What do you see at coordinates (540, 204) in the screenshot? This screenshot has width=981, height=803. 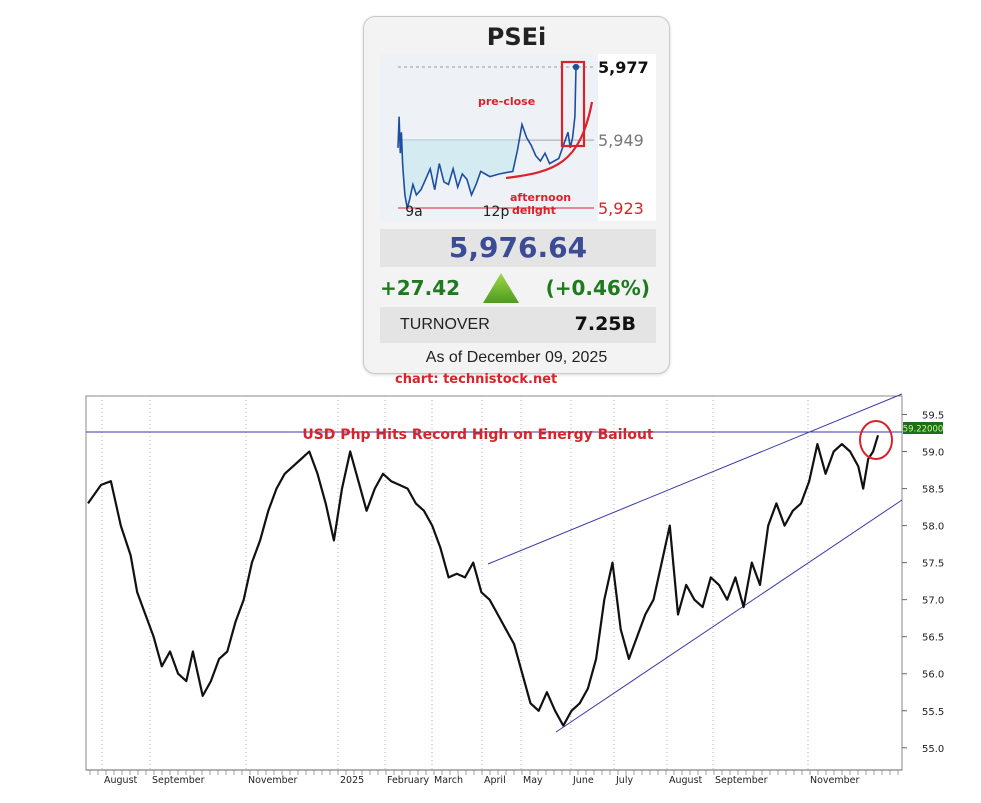 I see `afternoon-delight-label: afternoon delight` at bounding box center [540, 204].